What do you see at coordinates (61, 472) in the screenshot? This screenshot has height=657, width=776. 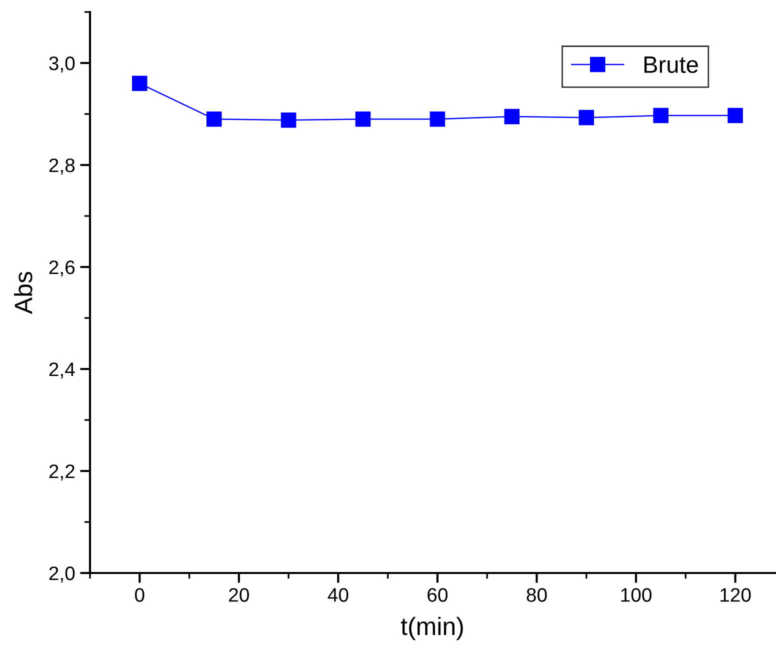 I see `y-tick-label: 2,2` at bounding box center [61, 472].